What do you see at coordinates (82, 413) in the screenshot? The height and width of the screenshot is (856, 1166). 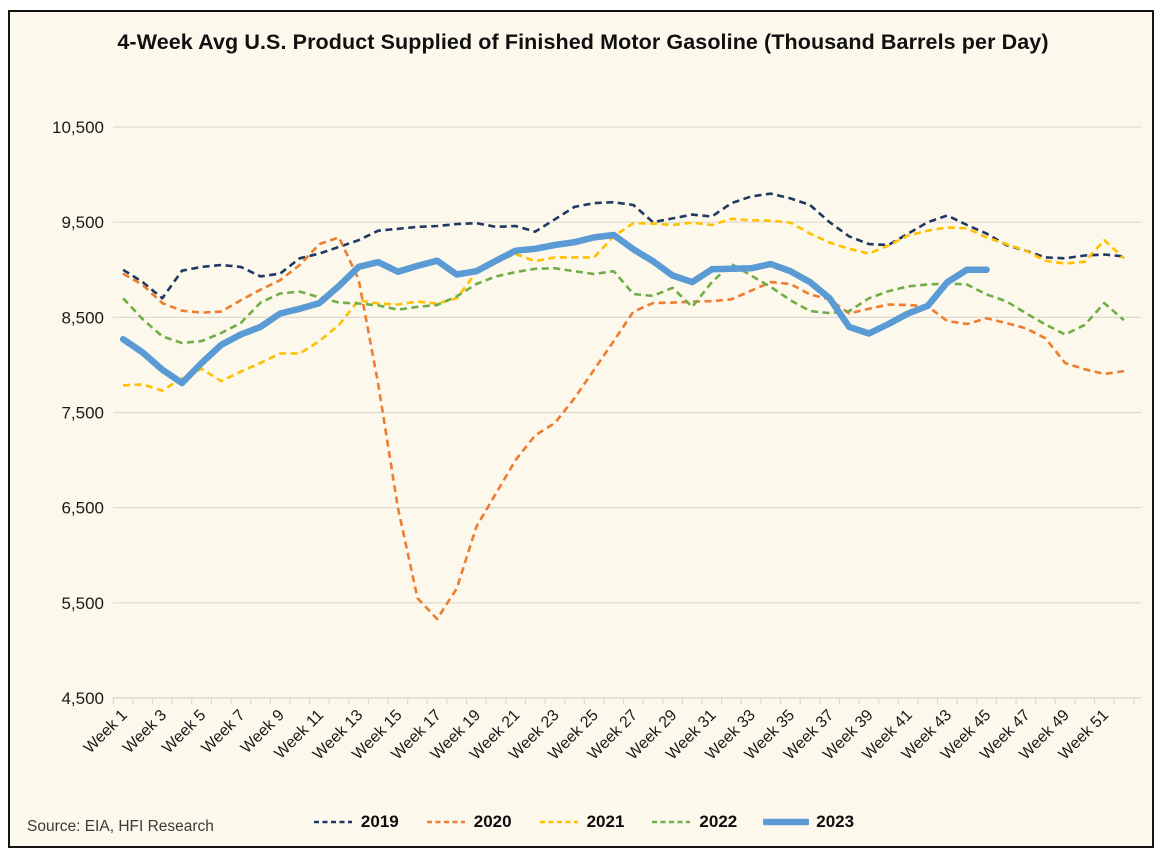 I see `y-axis-tick-label: 7,500` at bounding box center [82, 413].